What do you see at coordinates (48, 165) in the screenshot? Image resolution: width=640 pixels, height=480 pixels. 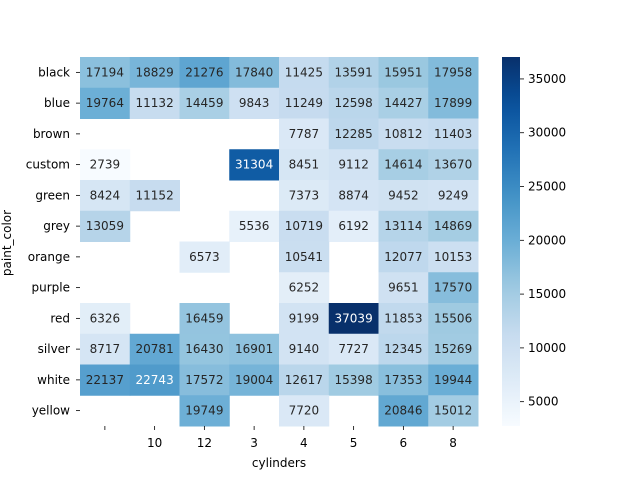 I see `y-tick-label: custom` at bounding box center [48, 165].